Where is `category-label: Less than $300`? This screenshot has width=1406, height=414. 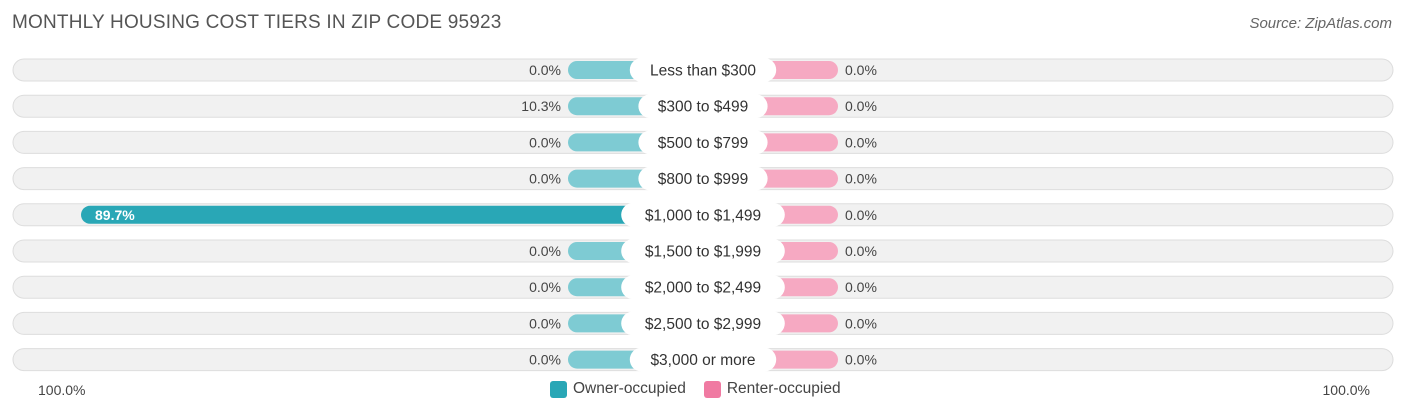 category-label: Less than $300 is located at coordinates (703, 71).